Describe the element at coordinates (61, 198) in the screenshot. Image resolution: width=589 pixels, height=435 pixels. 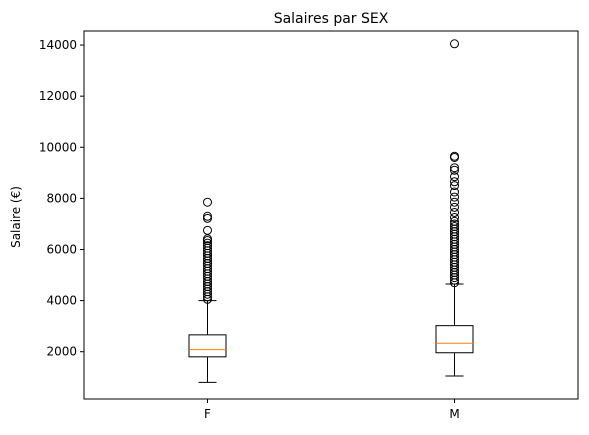
I see `y-tick-label: 8000` at that location.